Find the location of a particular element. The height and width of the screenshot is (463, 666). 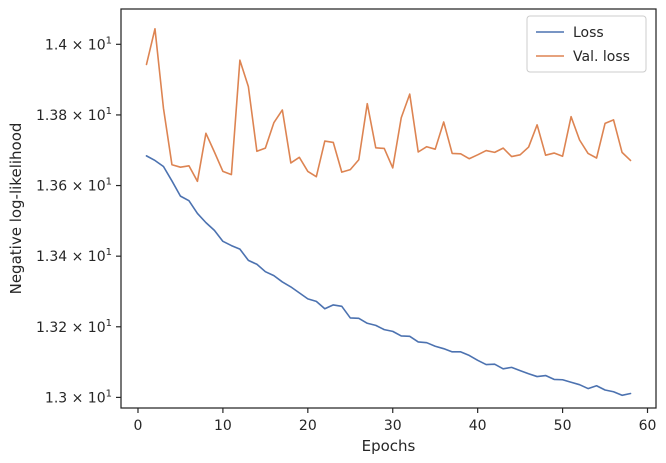

y-axis-title: Negative log-likelihood is located at coordinates (16, 209).